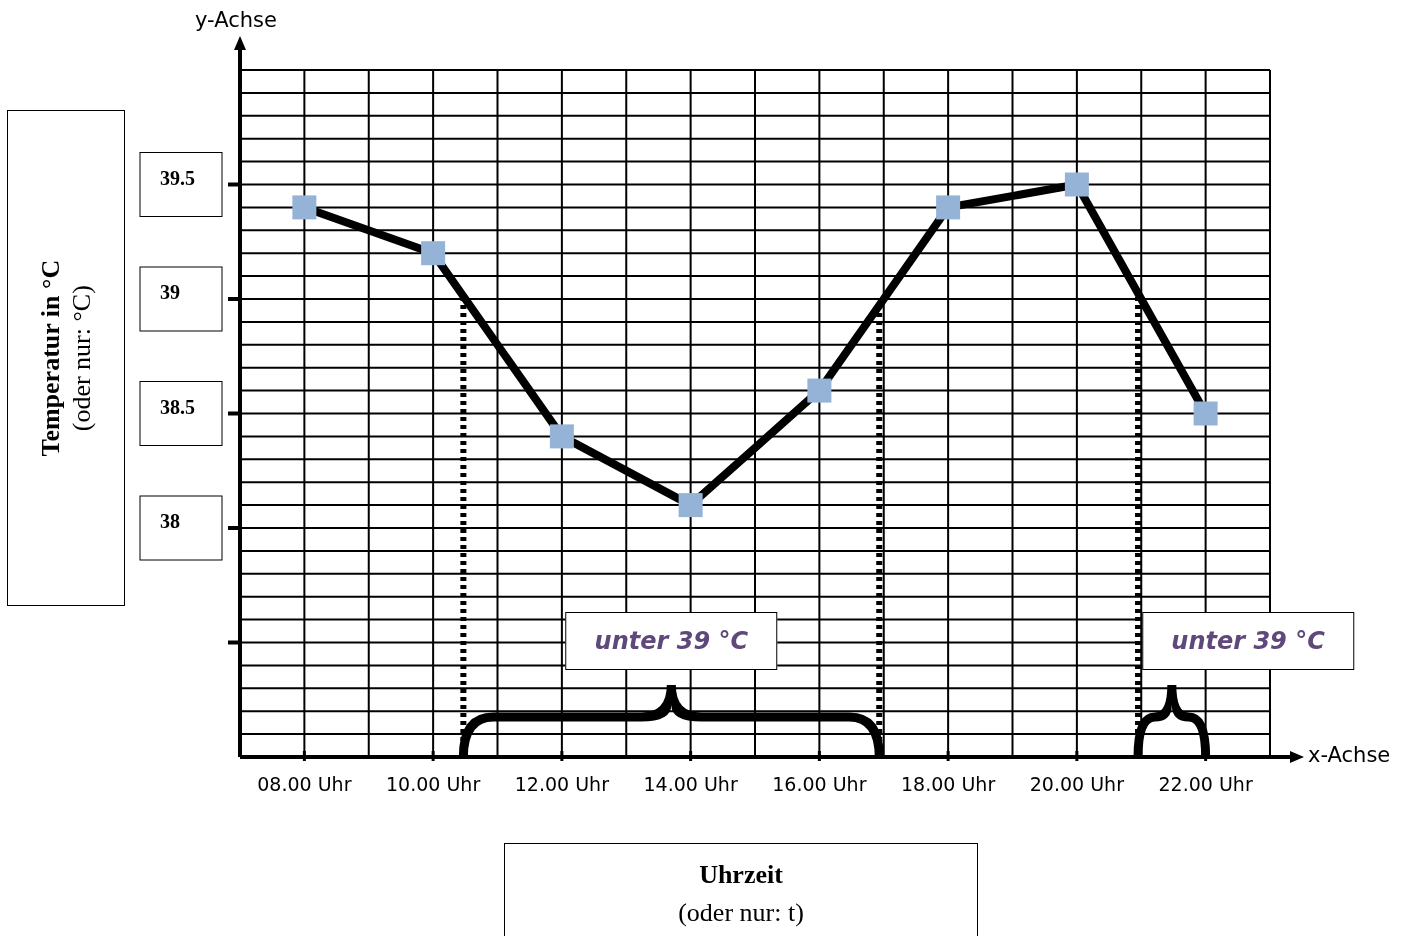  I want to click on text: y-Achse, so click(236, 20).